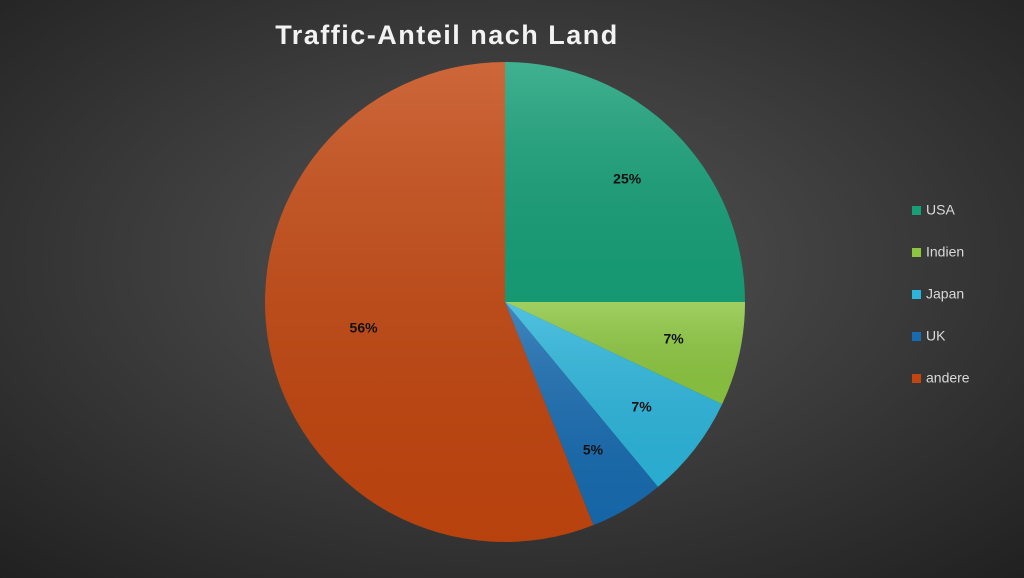 This screenshot has height=578, width=1024. Describe the element at coordinates (593, 449) in the screenshot. I see `data-label: 5%` at that location.